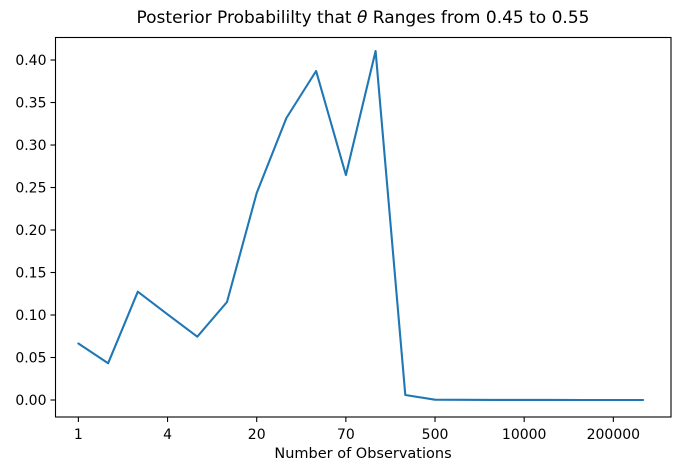 This screenshot has width=680, height=473. Describe the element at coordinates (30, 146) in the screenshot. I see `y-tick-label: 0.30` at that location.